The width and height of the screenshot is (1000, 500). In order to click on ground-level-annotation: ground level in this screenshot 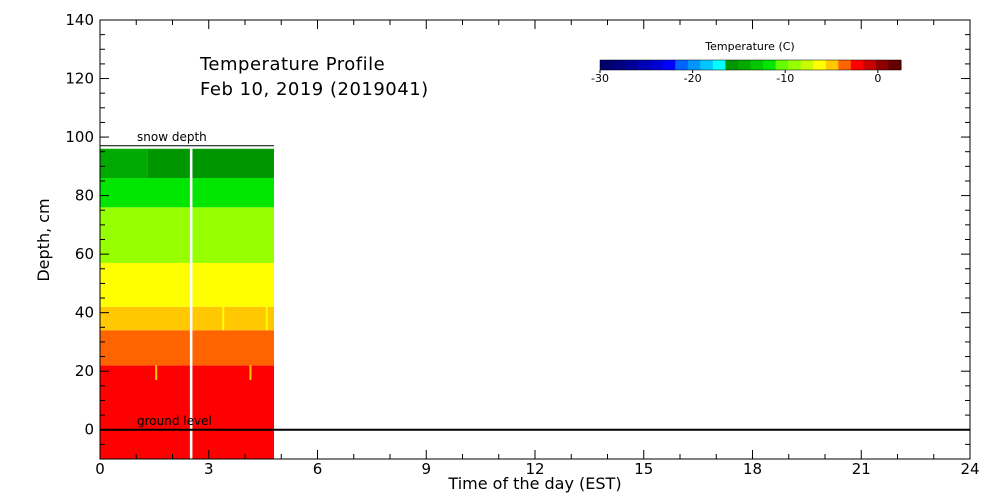, I will do `click(174, 421)`.